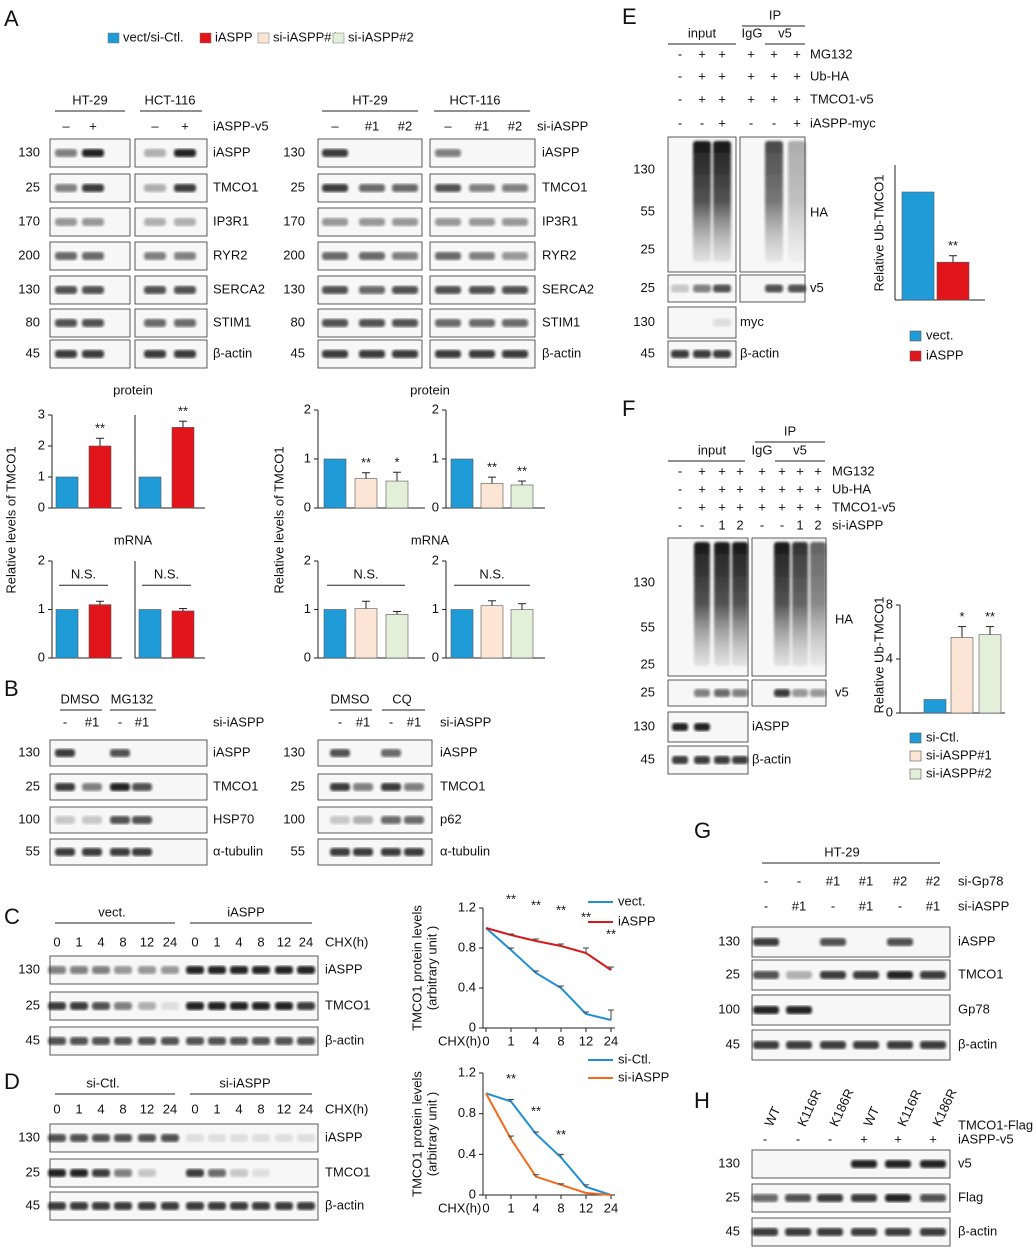 The image size is (1036, 1250). What do you see at coordinates (194, 1108) in the screenshot?
I see `lane-label: 0` at bounding box center [194, 1108].